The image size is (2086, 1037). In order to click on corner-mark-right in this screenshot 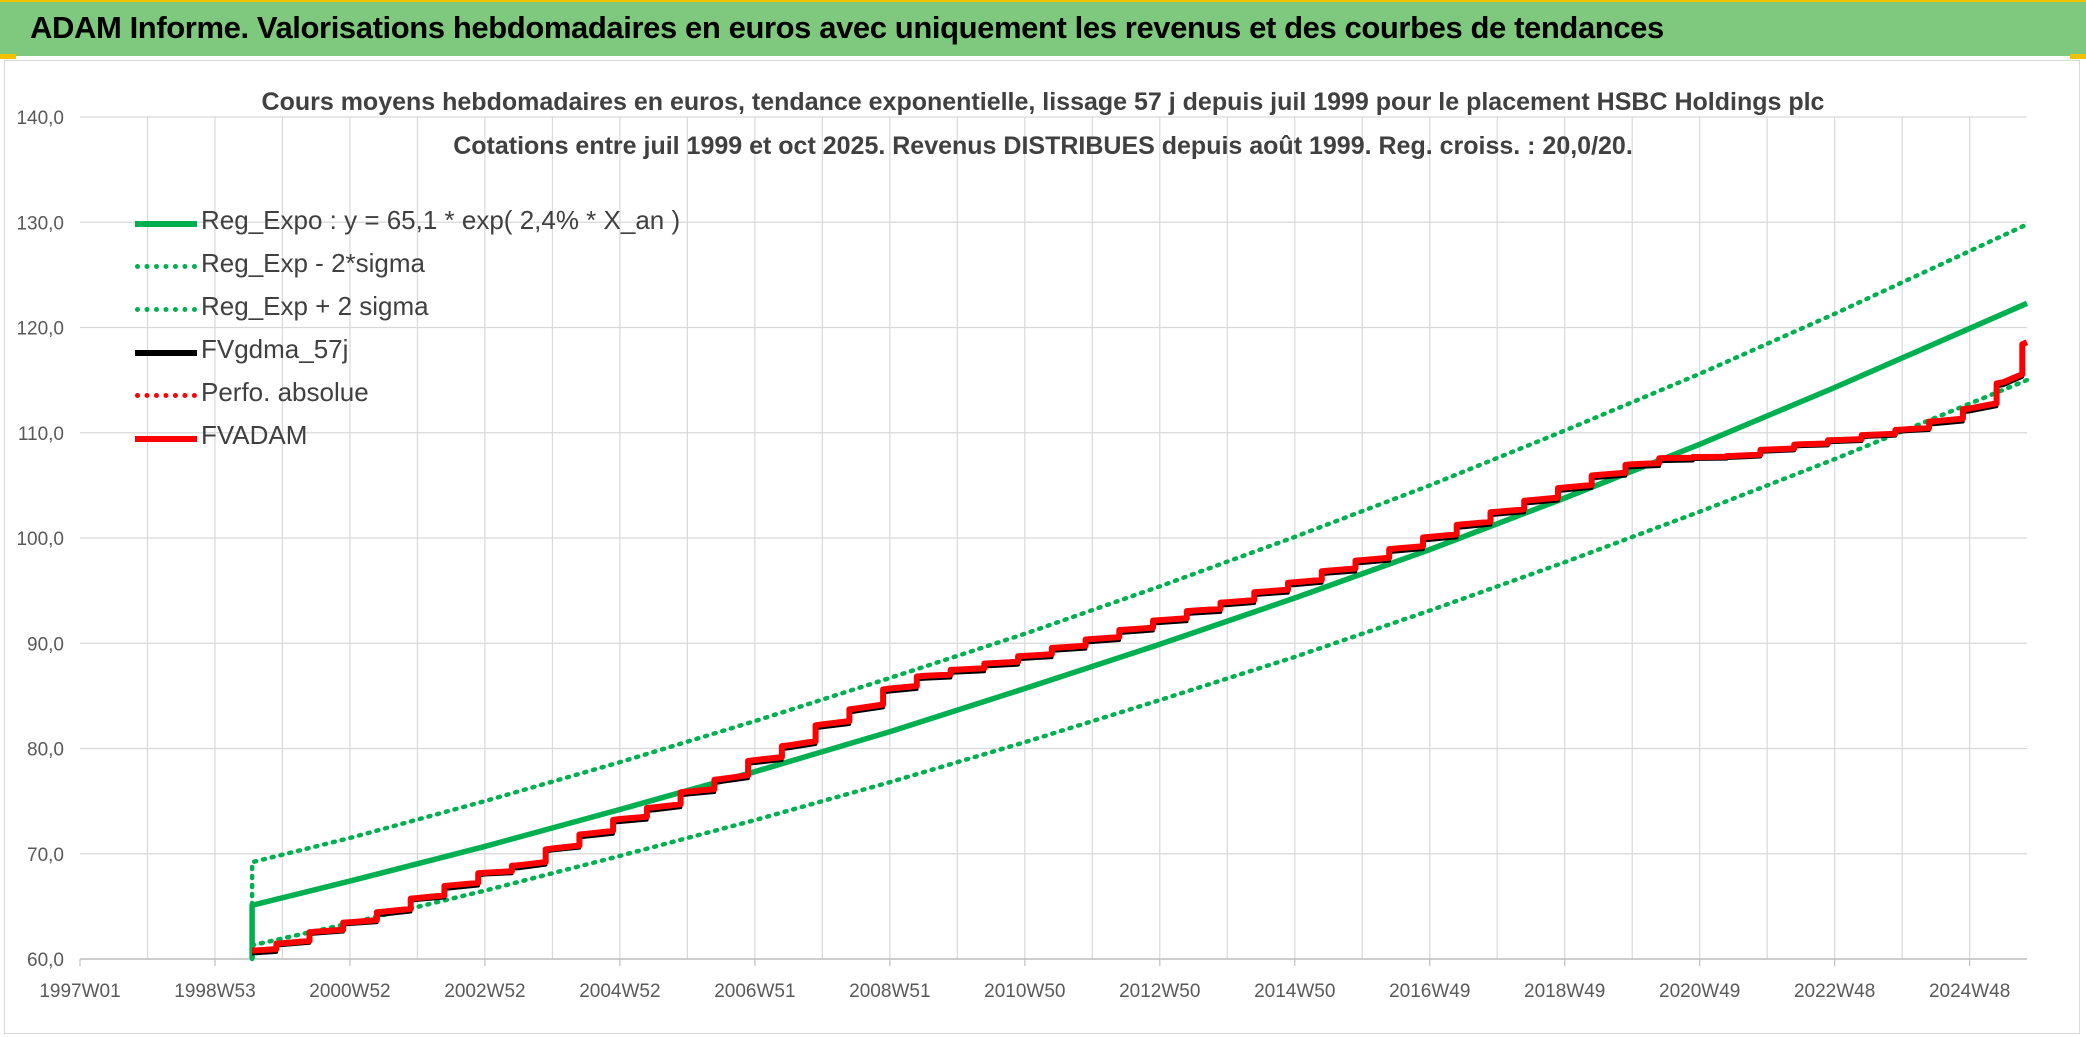, I will do `click(2078, 56)`.